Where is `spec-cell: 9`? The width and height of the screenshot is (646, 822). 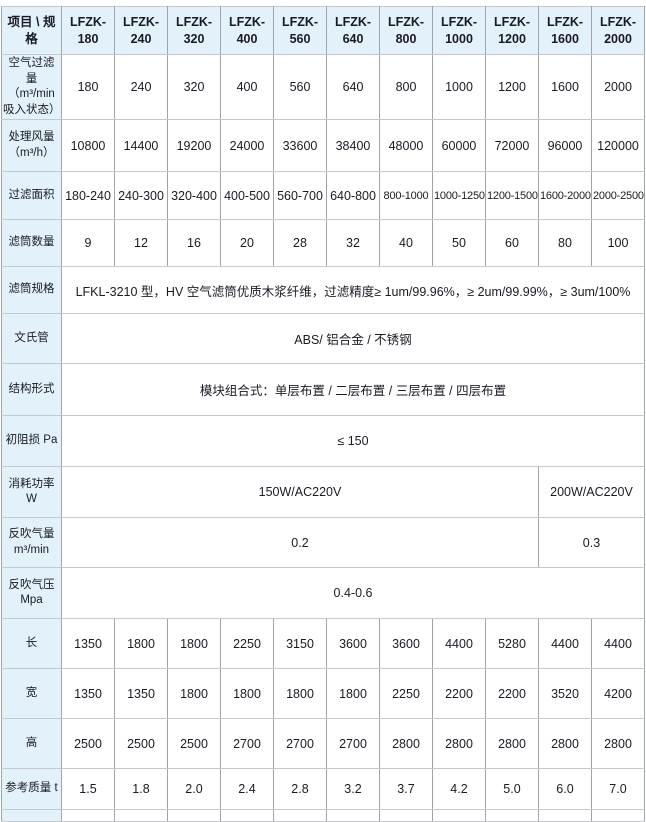
spec-cell: 9 is located at coordinates (88, 243).